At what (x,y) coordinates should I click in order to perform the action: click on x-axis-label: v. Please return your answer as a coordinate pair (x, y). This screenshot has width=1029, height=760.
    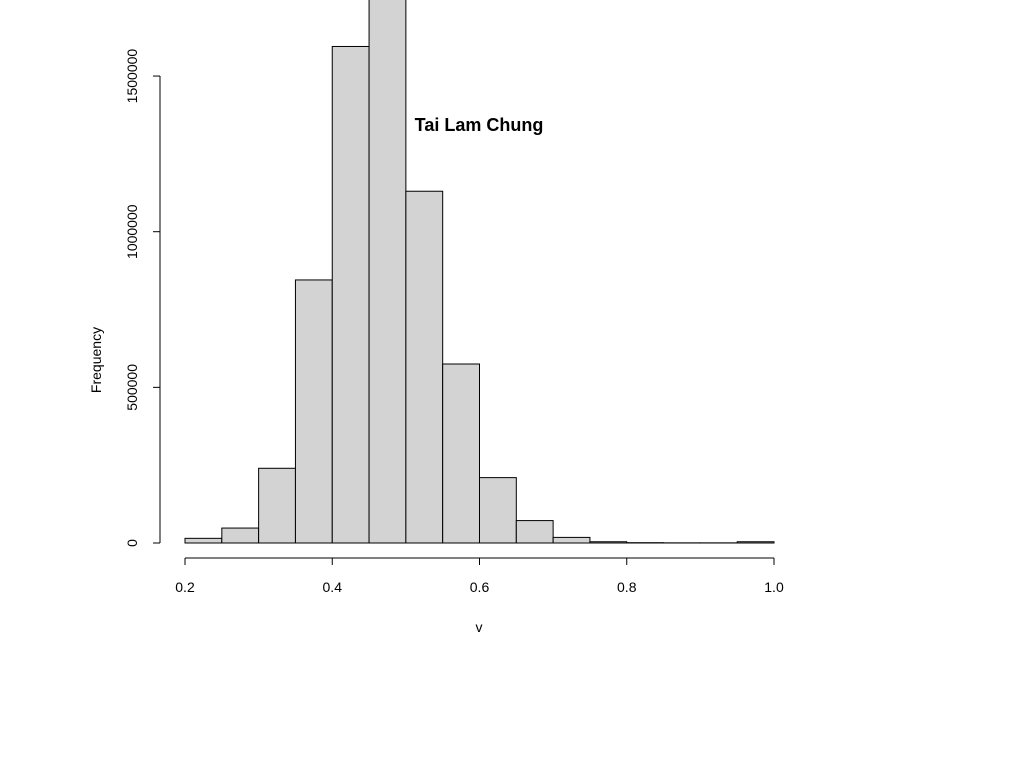
    Looking at the image, I should click on (479, 627).